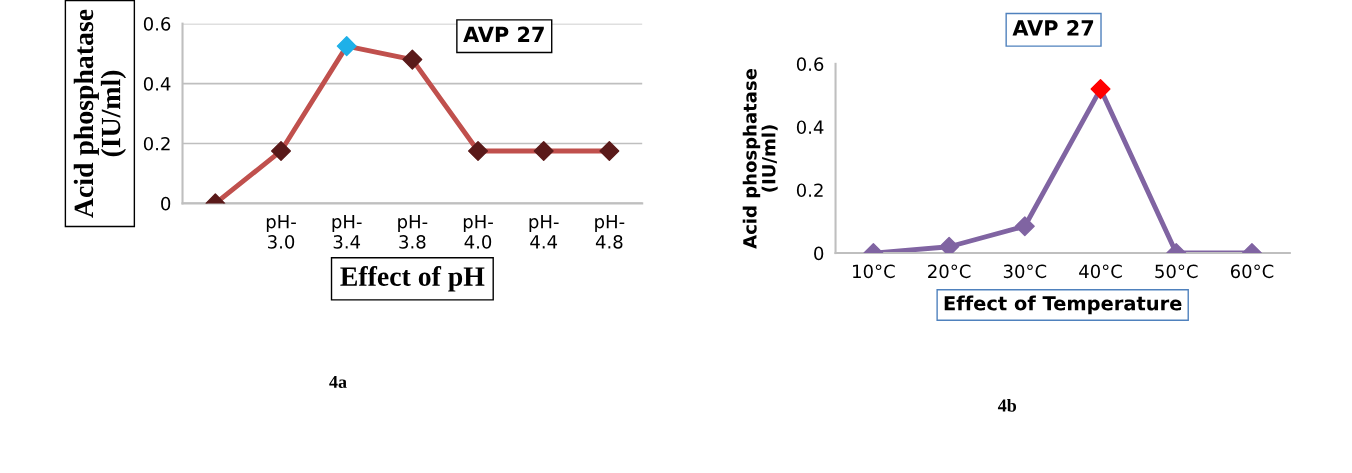 The width and height of the screenshot is (1352, 473). What do you see at coordinates (413, 232) in the screenshot?
I see `x-tick-label: pH- 3.8` at bounding box center [413, 232].